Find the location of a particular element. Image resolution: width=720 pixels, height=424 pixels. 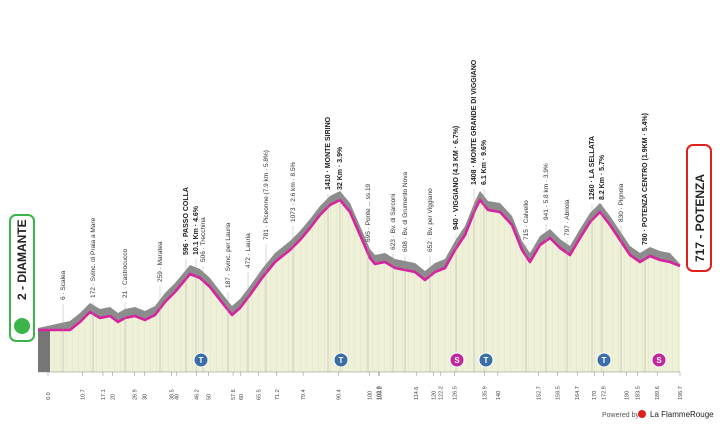

km-label: 20 is located at coordinates (113, 397).